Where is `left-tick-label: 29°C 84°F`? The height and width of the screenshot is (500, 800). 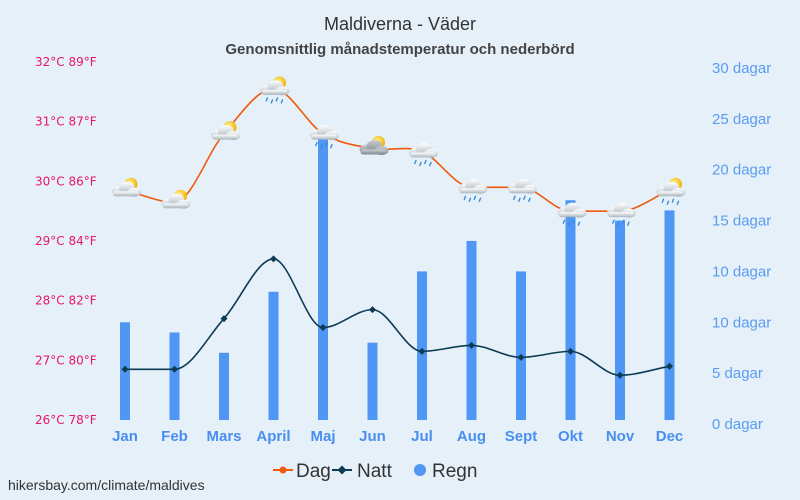
left-tick-label: 29°C 84°F is located at coordinates (66, 241).